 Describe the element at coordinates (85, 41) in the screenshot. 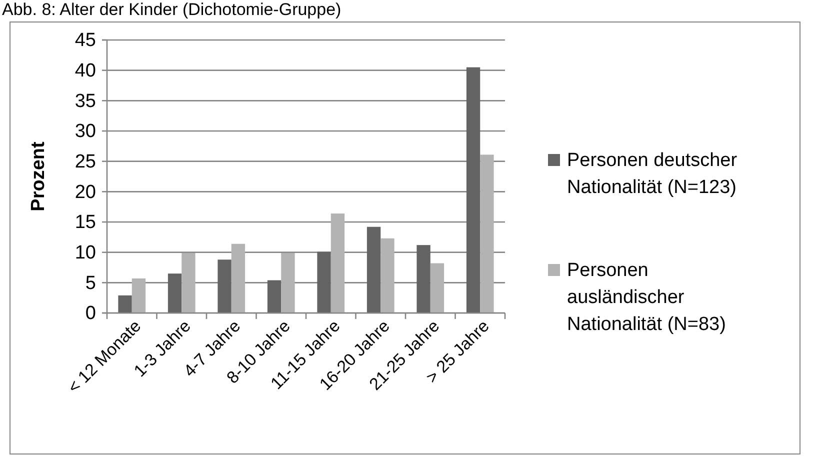

I see `y-tick-label: 45` at that location.